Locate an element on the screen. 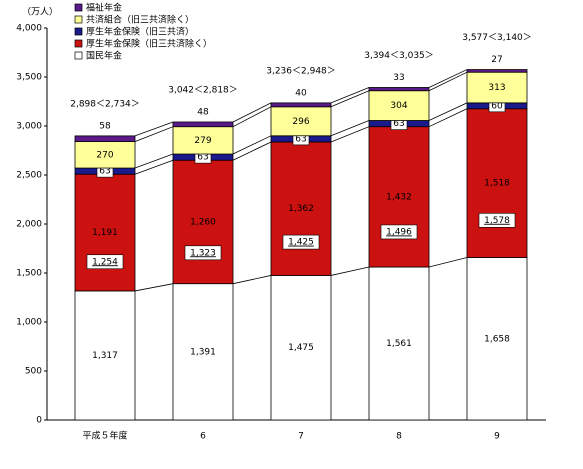 The width and height of the screenshot is (583, 469). data-label: 270 is located at coordinates (104, 155).